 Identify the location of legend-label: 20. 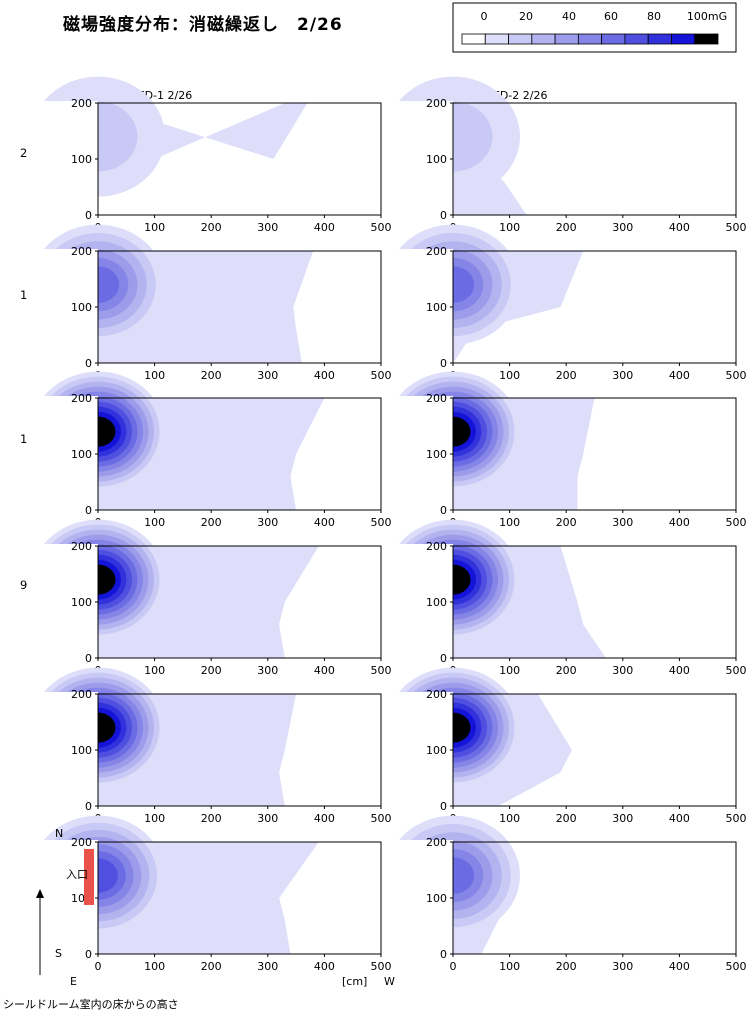
(526, 16).